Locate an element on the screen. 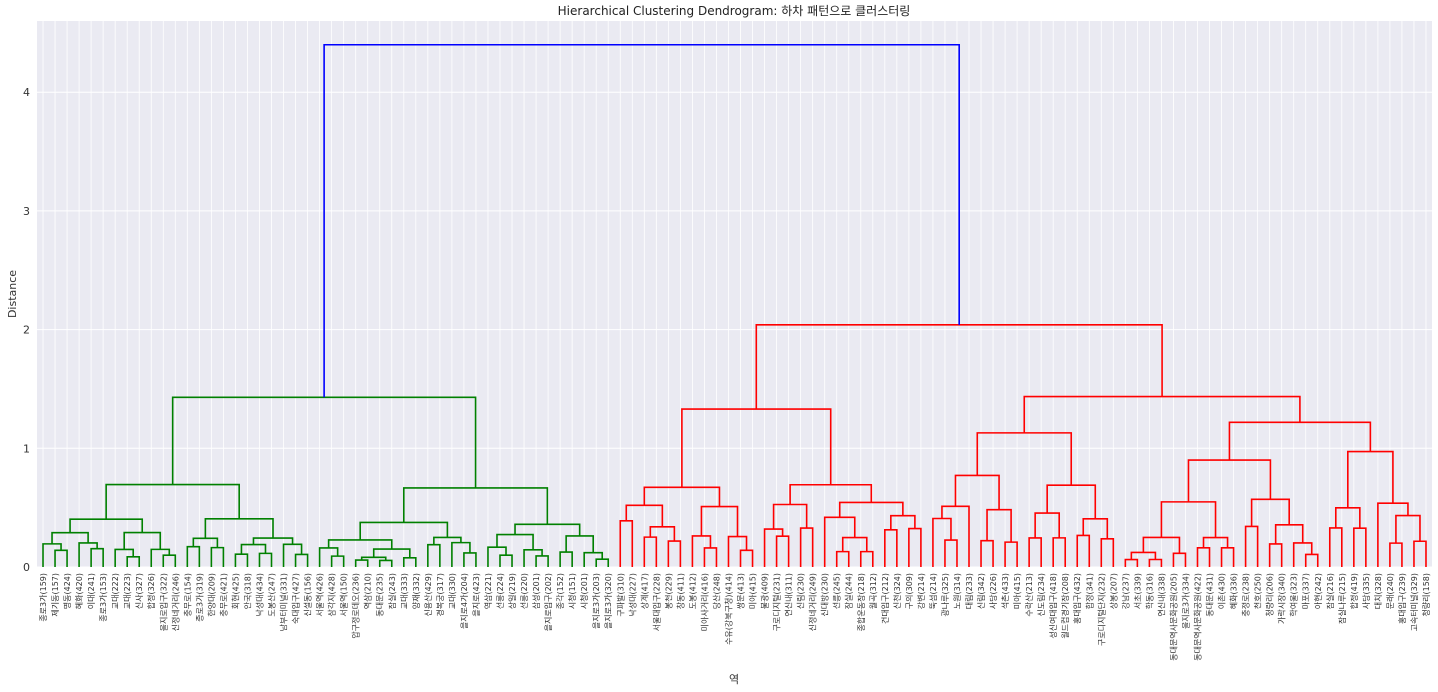 Image resolution: width=1438 pixels, height=692 pixels. x-tick-label: 도봉(412) is located at coordinates (692, 591).